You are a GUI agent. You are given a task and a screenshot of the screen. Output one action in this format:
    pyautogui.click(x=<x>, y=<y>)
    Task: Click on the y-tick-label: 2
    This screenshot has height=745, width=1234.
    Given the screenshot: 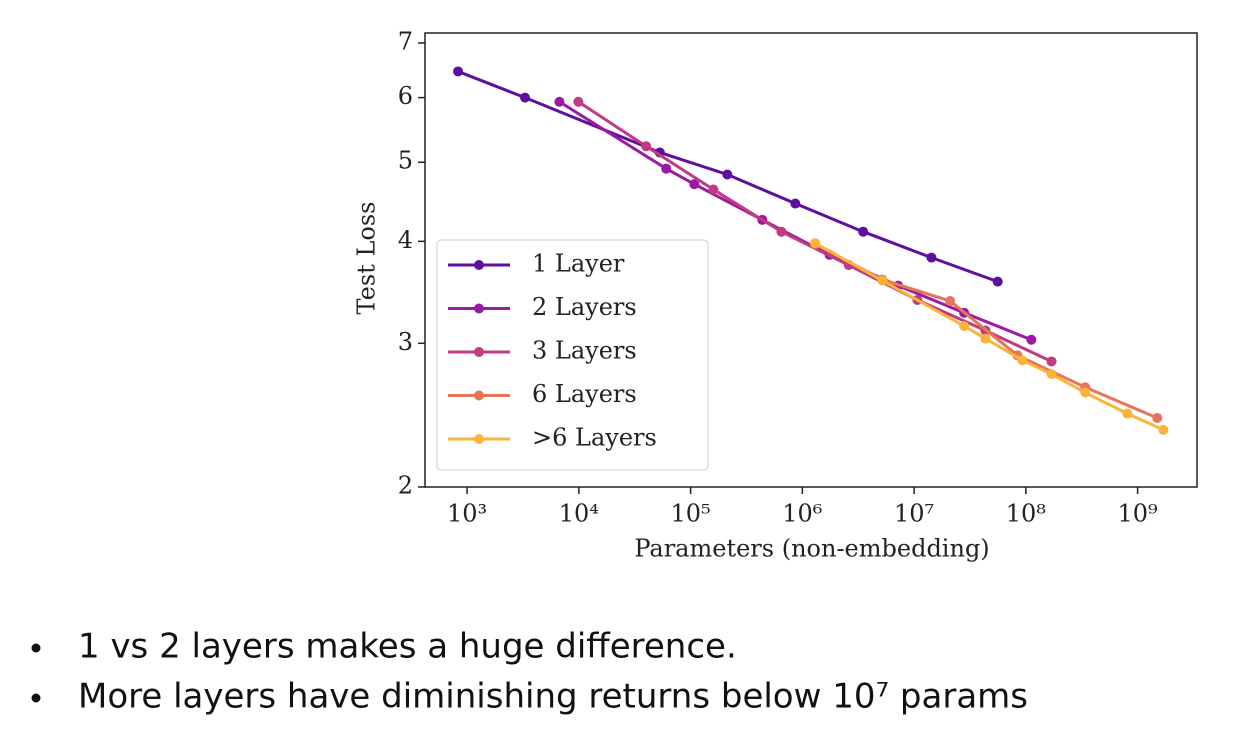 What is the action you would take?
    pyautogui.click(x=405, y=486)
    